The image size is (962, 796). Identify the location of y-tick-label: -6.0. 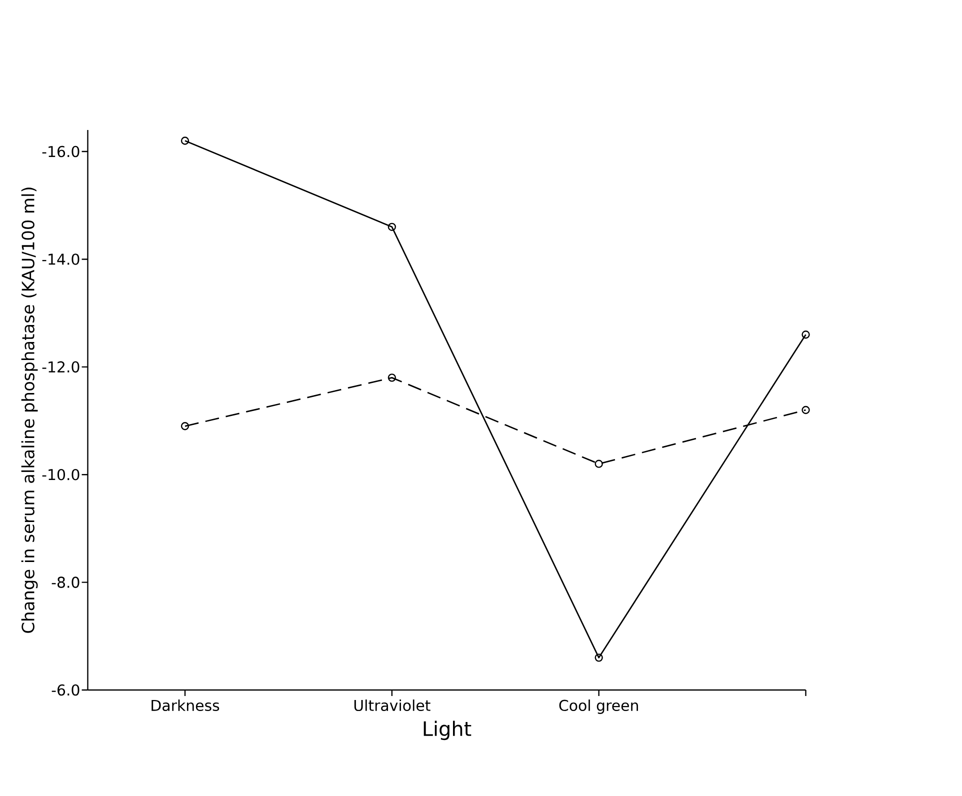
(66, 690).